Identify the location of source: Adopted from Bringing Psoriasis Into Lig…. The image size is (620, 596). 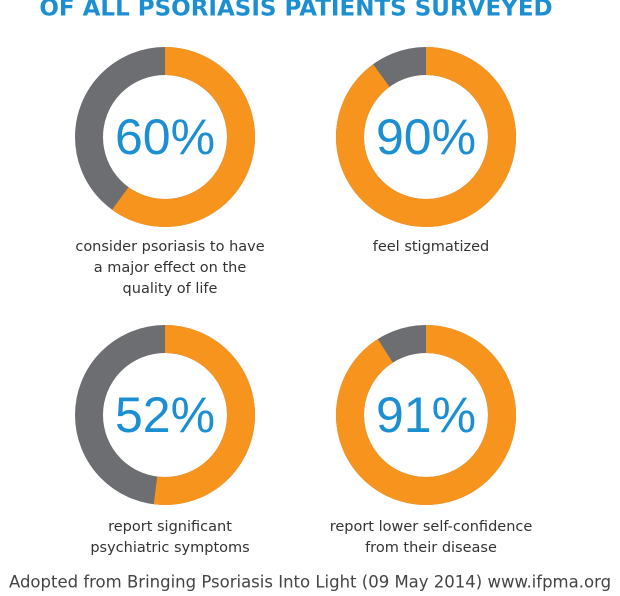
(310, 582).